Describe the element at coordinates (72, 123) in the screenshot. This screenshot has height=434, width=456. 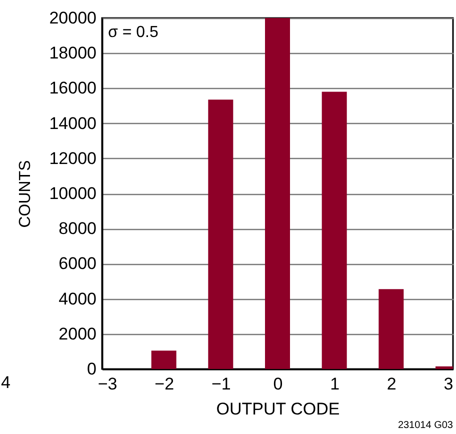
I see `y-tick-label: 14000` at that location.